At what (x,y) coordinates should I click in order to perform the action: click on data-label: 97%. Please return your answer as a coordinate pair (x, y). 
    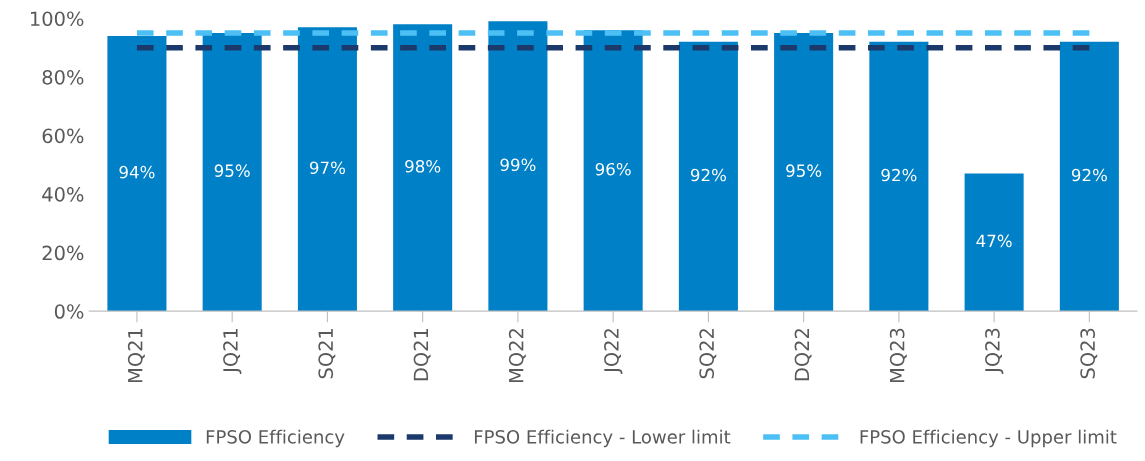
    Looking at the image, I should click on (327, 168).